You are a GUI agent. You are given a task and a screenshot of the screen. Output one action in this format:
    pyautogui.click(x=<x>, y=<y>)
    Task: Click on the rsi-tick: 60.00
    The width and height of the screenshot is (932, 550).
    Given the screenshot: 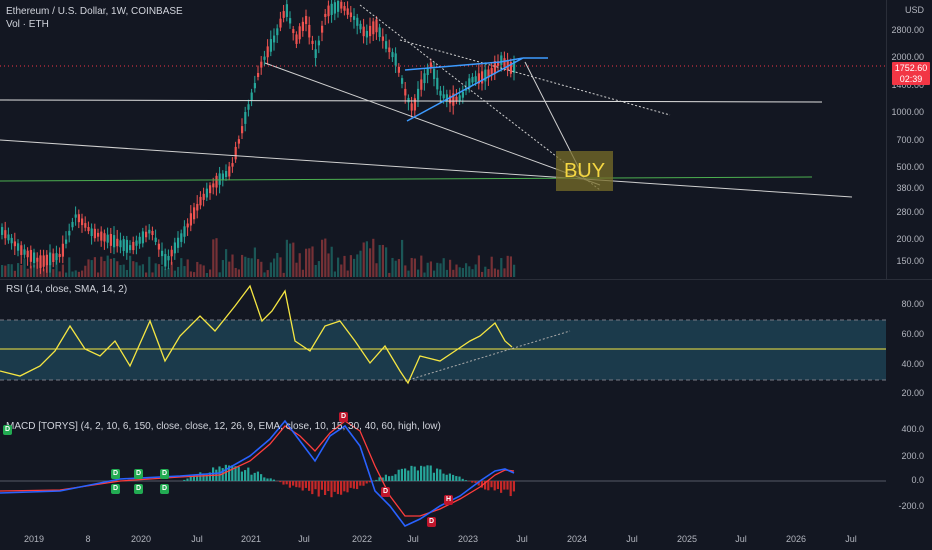 What is the action you would take?
    pyautogui.click(x=912, y=334)
    